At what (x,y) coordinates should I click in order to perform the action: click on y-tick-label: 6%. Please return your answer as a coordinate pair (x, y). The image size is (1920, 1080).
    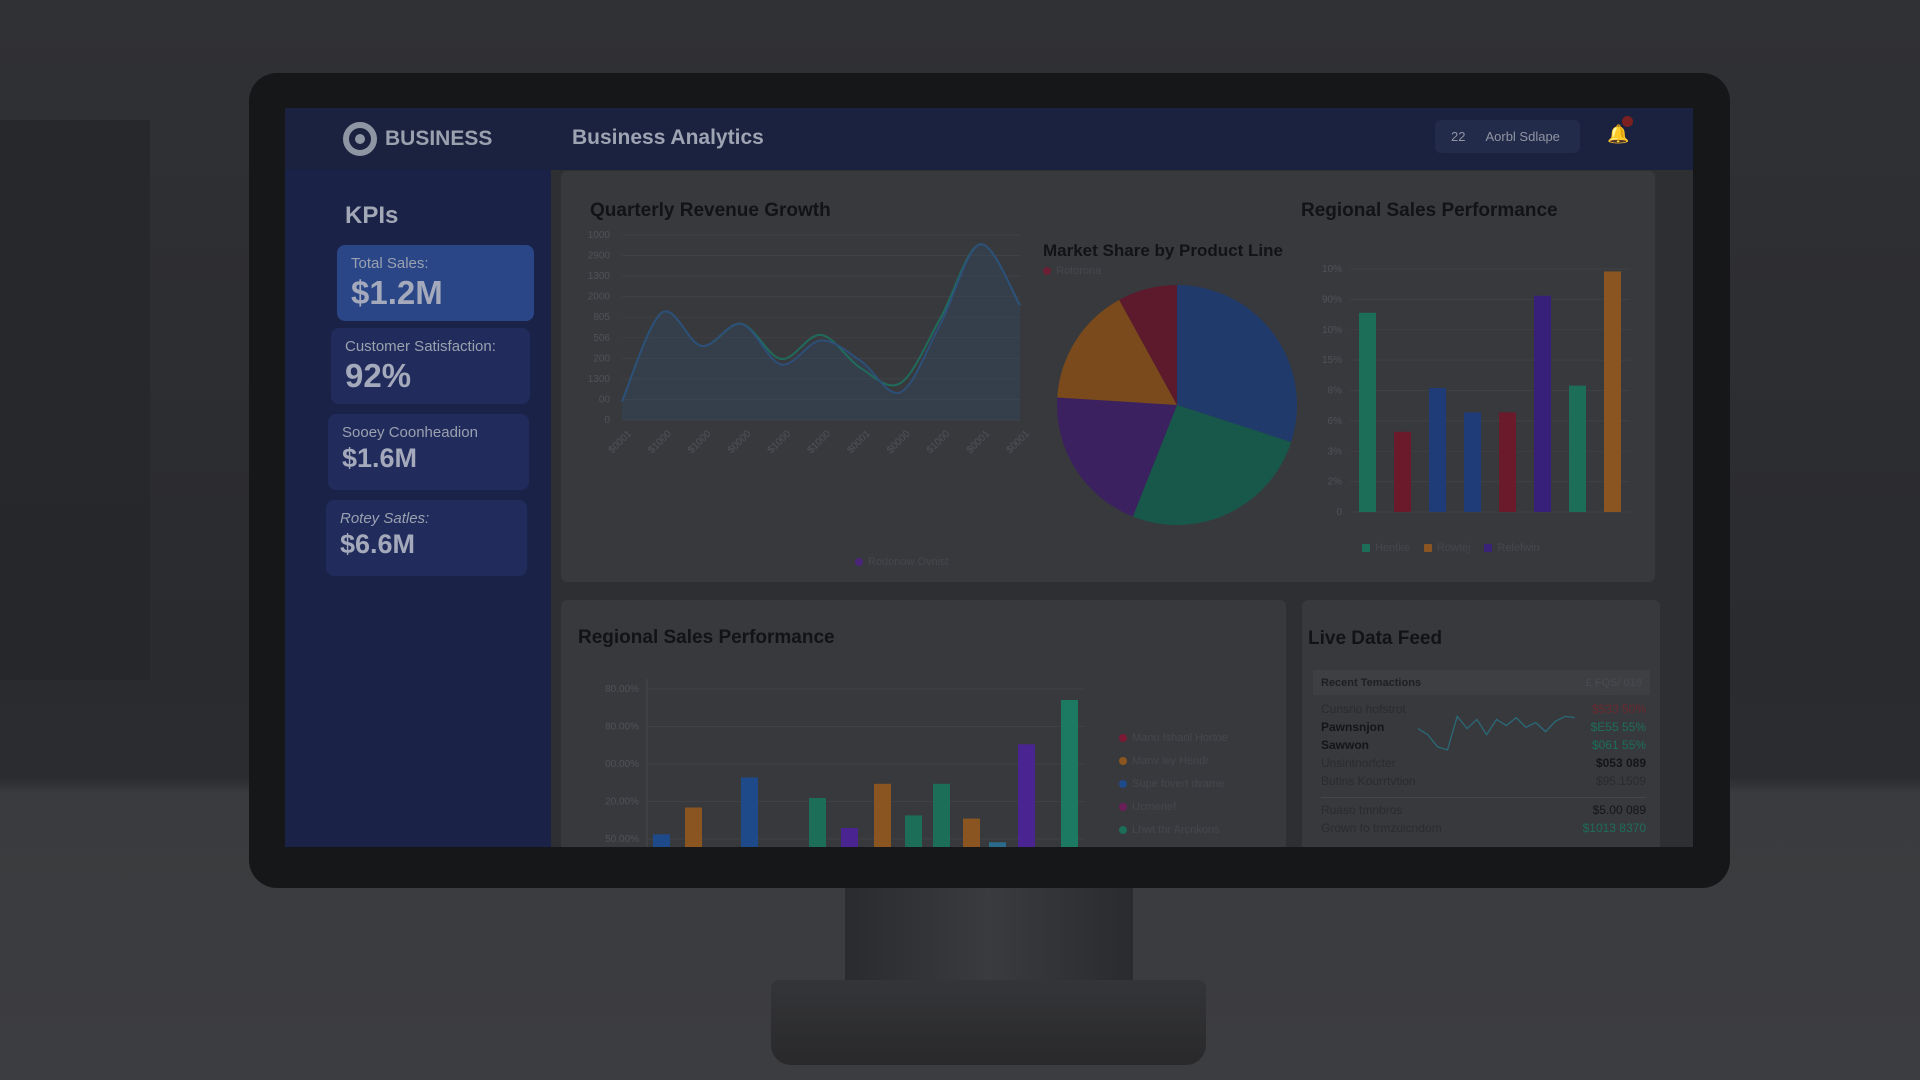
    Looking at the image, I should click on (1335, 421).